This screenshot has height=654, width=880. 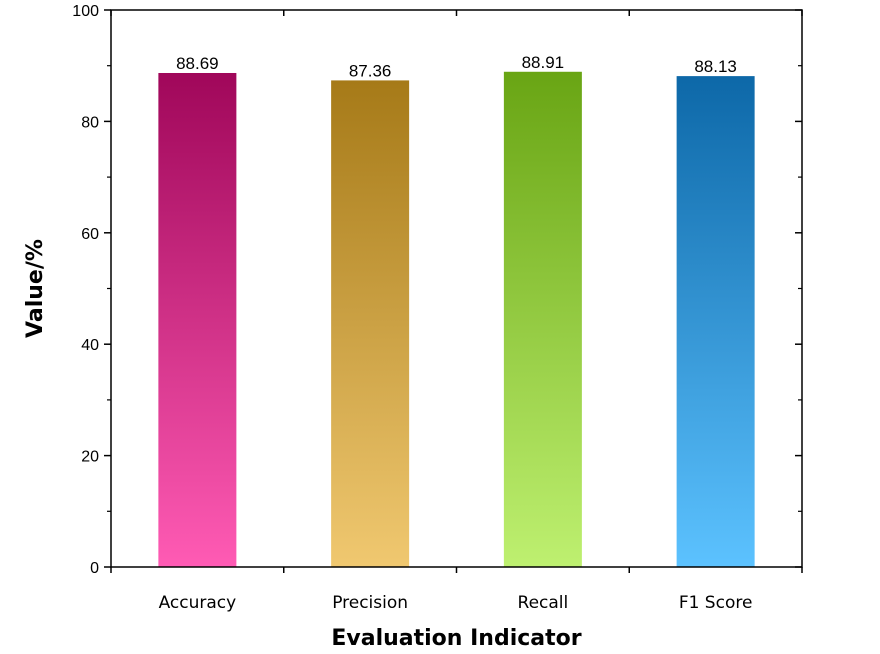 I want to click on data-label: 88.69, so click(x=197, y=63).